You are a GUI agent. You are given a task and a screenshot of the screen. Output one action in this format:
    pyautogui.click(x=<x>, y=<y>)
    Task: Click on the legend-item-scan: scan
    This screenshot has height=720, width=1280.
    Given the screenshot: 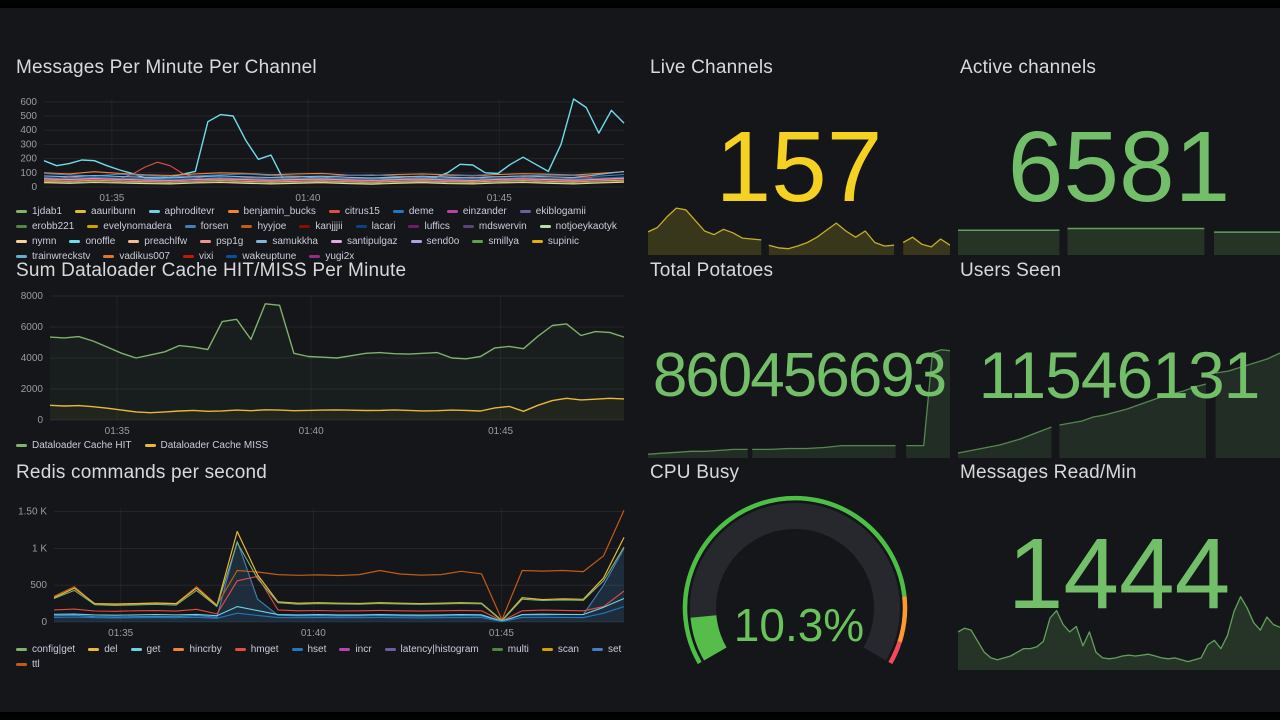 What is the action you would take?
    pyautogui.click(x=560, y=649)
    